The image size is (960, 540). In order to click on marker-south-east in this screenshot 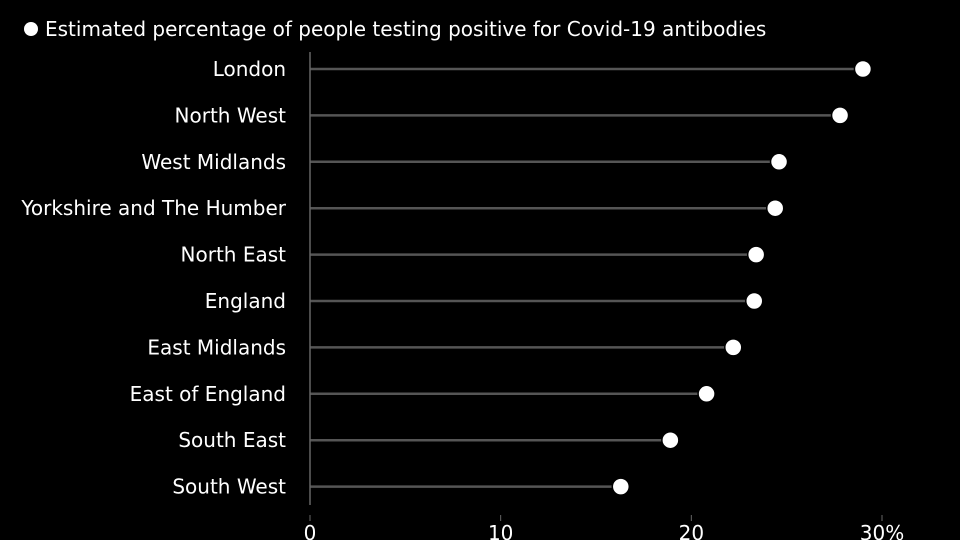, I will do `click(670, 440)`.